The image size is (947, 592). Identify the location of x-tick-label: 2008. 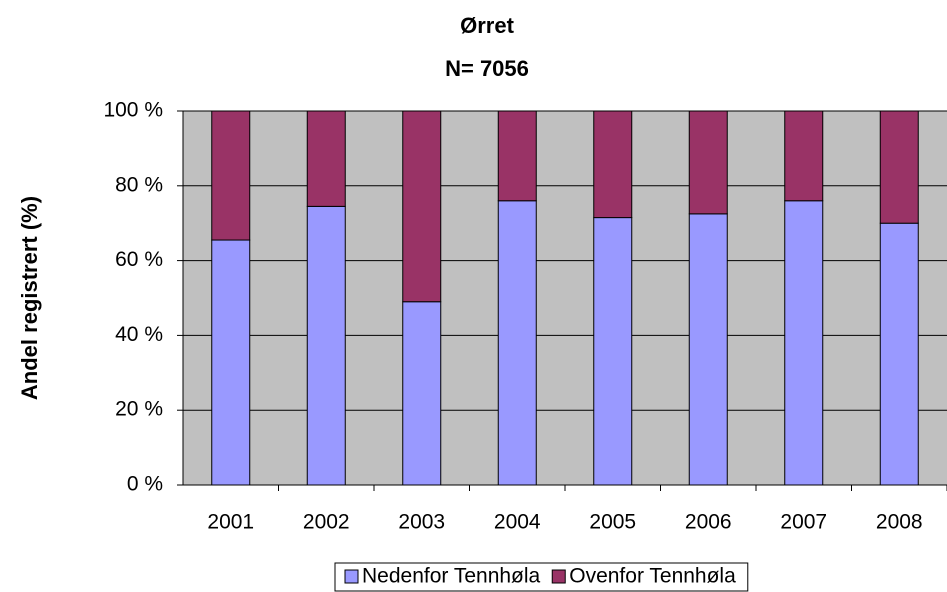
(899, 522).